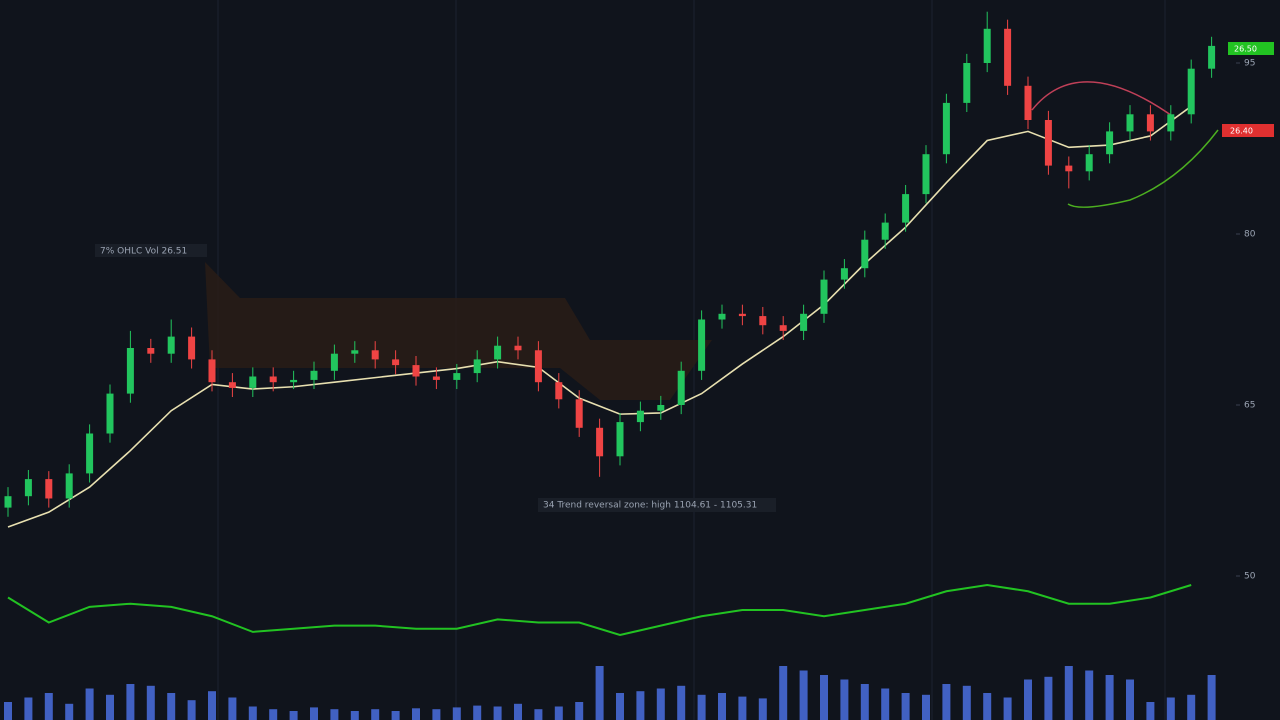 This screenshot has width=1280, height=720. Describe the element at coordinates (1241, 131) in the screenshot. I see `price-tag: 26.40` at that location.